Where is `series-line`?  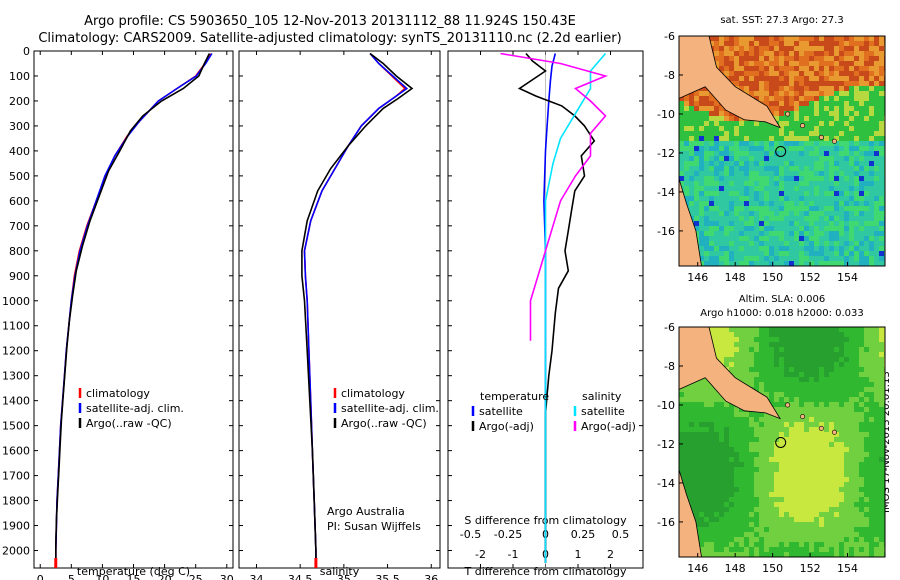
series-line is located at coordinates (556, 307).